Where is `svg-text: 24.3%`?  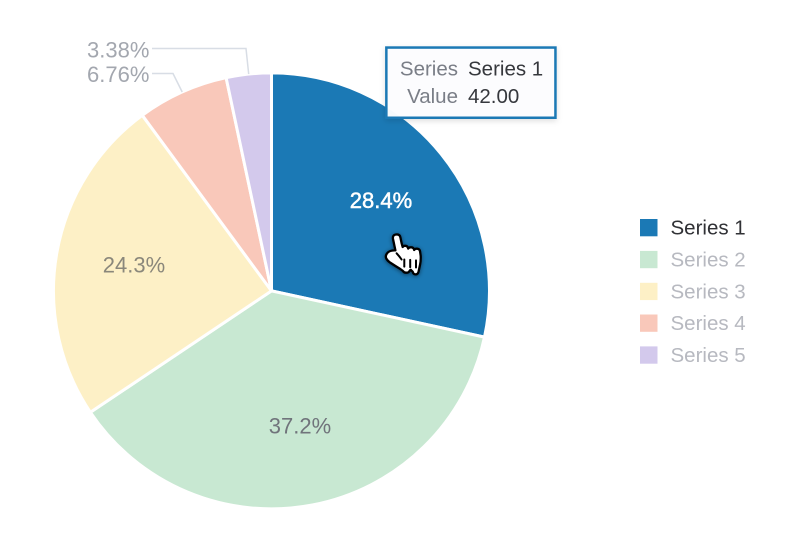
svg-text: 24.3% is located at coordinates (134, 265).